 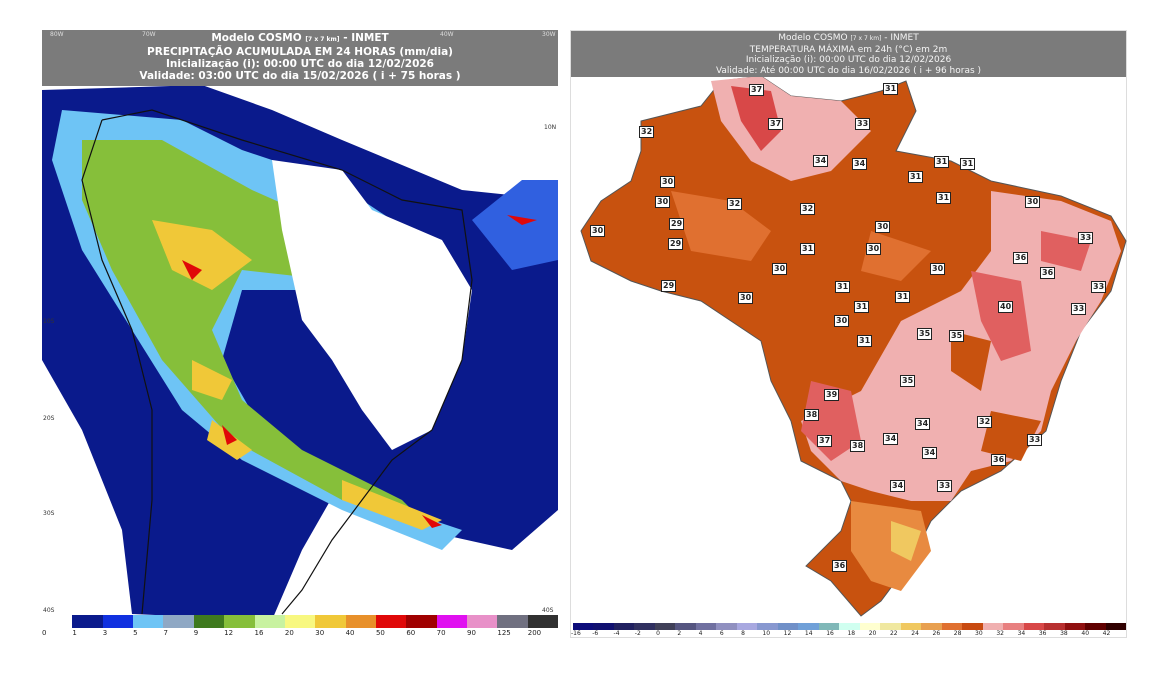 I want to click on map-title: TEMPERATURA MÁXIMA em 24h (°C) em 2m, so click(x=848, y=49).